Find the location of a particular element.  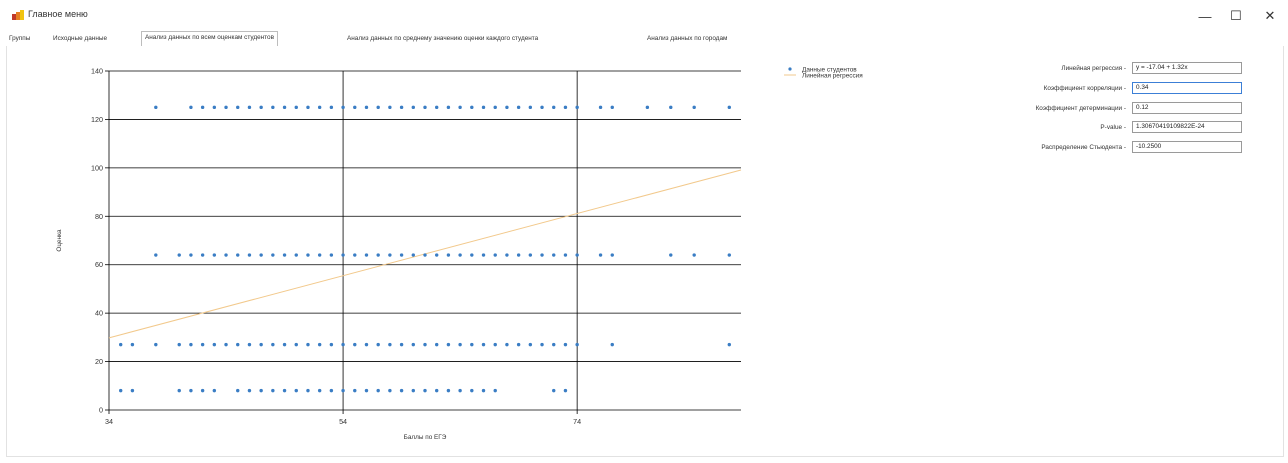

pvalue-field is located at coordinates (1187, 127).